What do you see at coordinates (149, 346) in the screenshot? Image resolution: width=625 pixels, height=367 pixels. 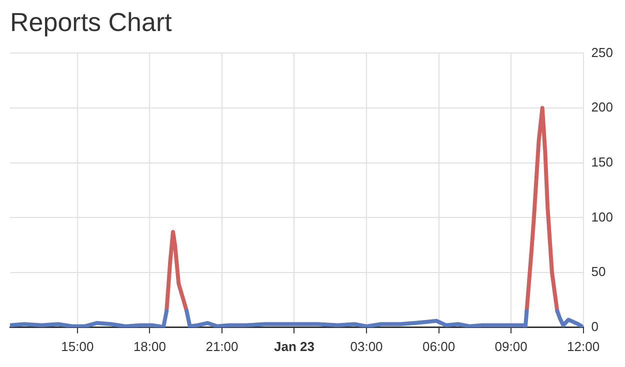 I see `x-tick-label: 18:00` at bounding box center [149, 346].